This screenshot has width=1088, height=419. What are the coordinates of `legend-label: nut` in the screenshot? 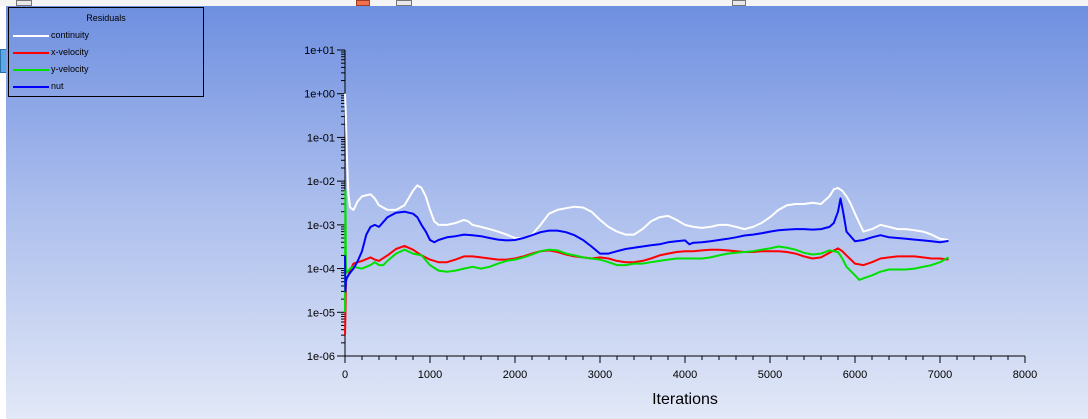 It's located at (57, 86).